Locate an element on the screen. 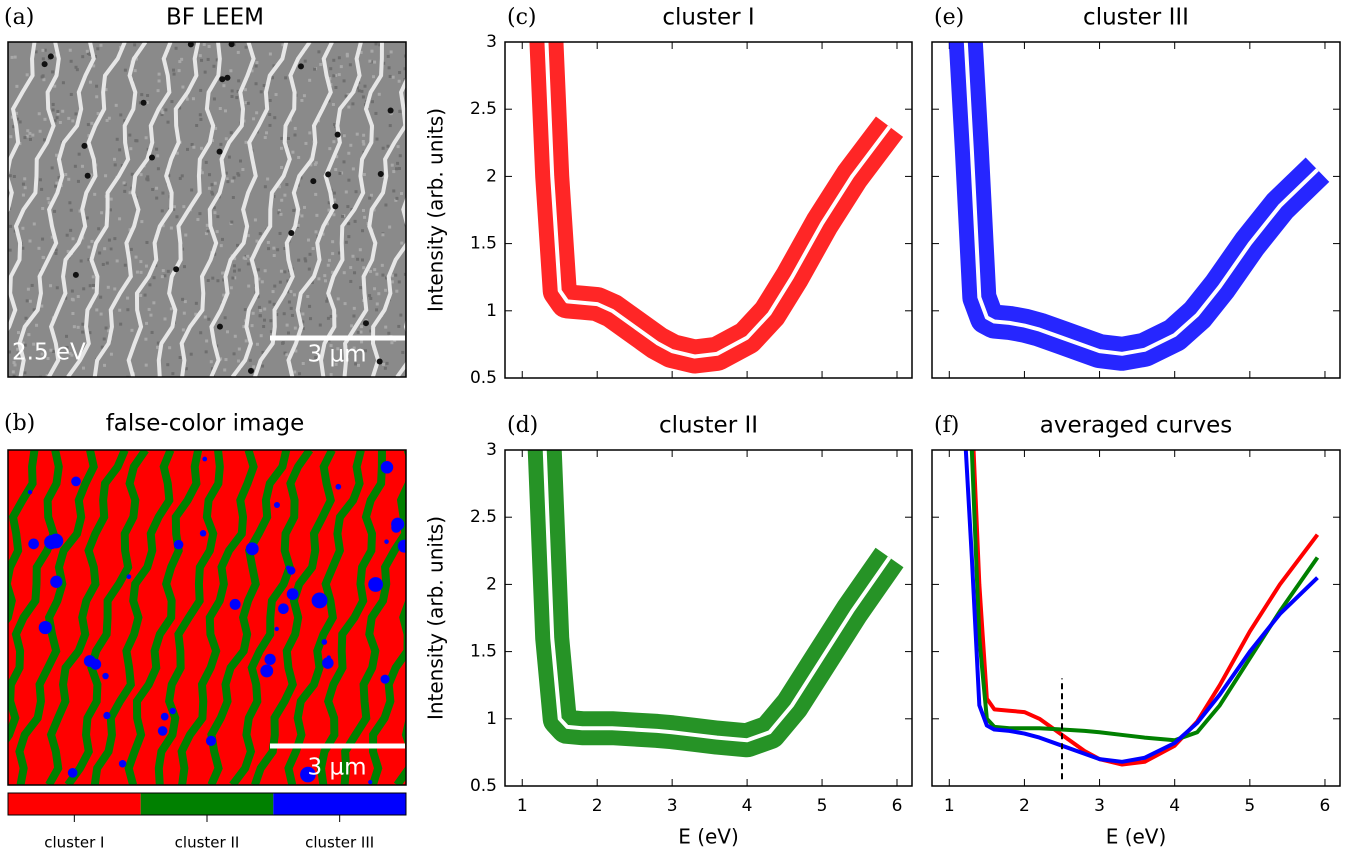 Image resolution: width=1364 pixels, height=858 pixels. x-tick-label: 3 is located at coordinates (1099, 806).